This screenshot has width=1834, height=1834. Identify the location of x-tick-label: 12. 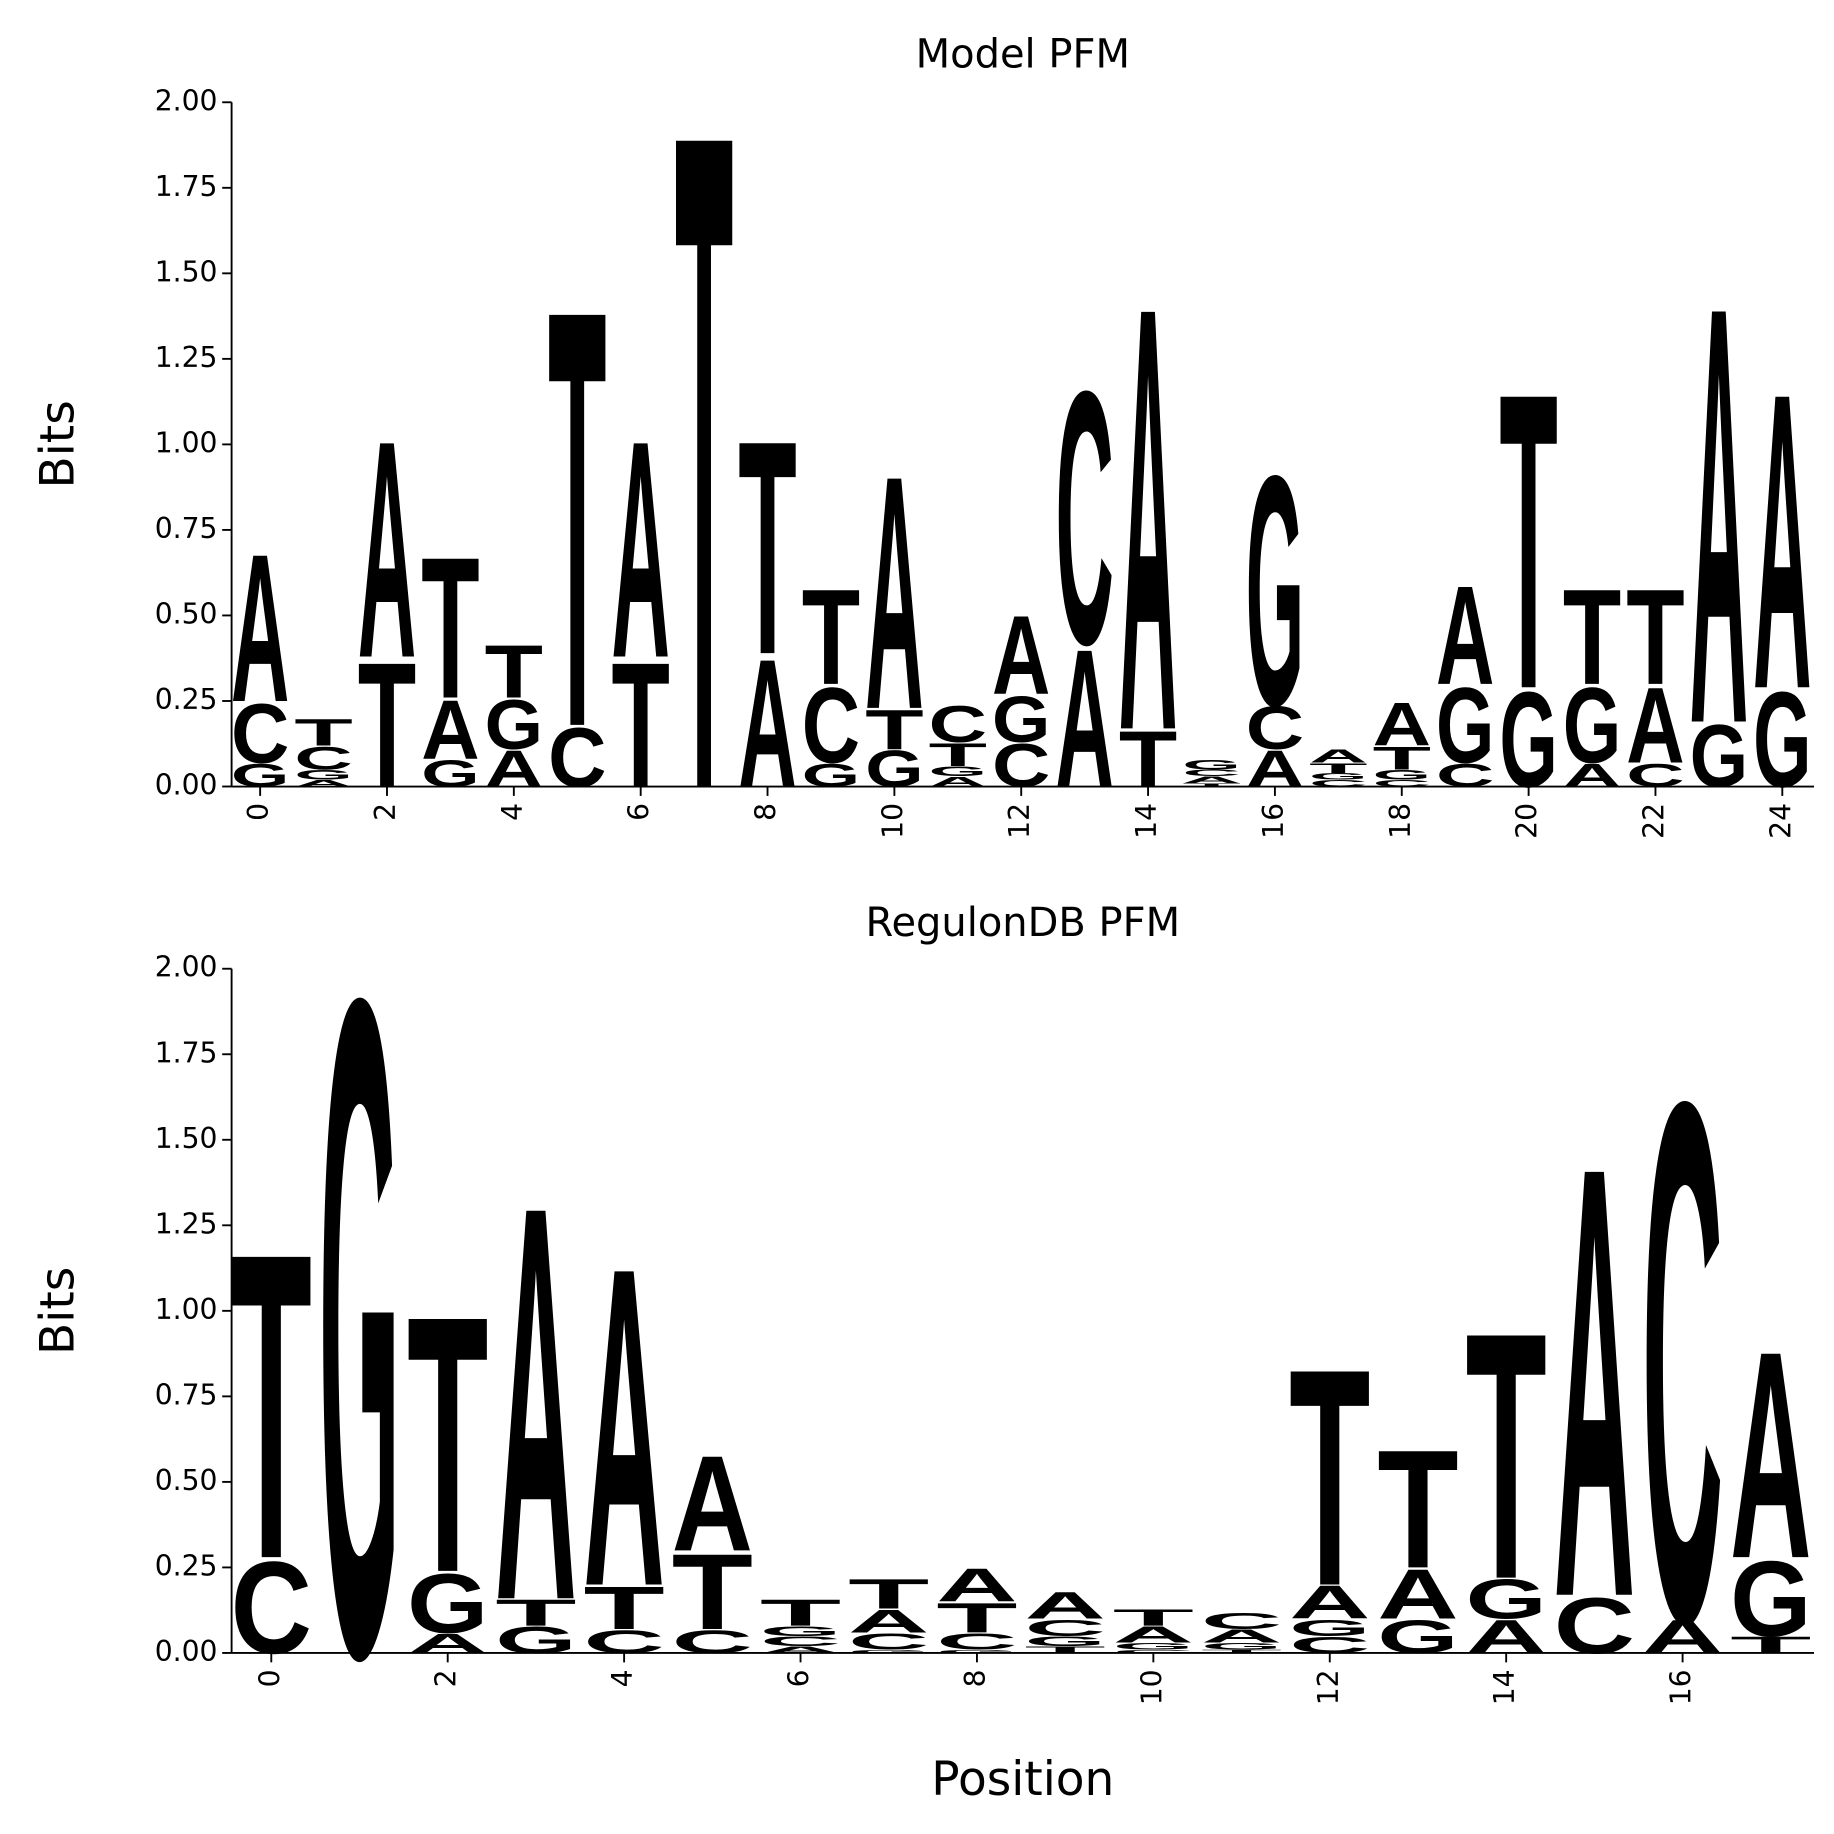
(1328, 1687).